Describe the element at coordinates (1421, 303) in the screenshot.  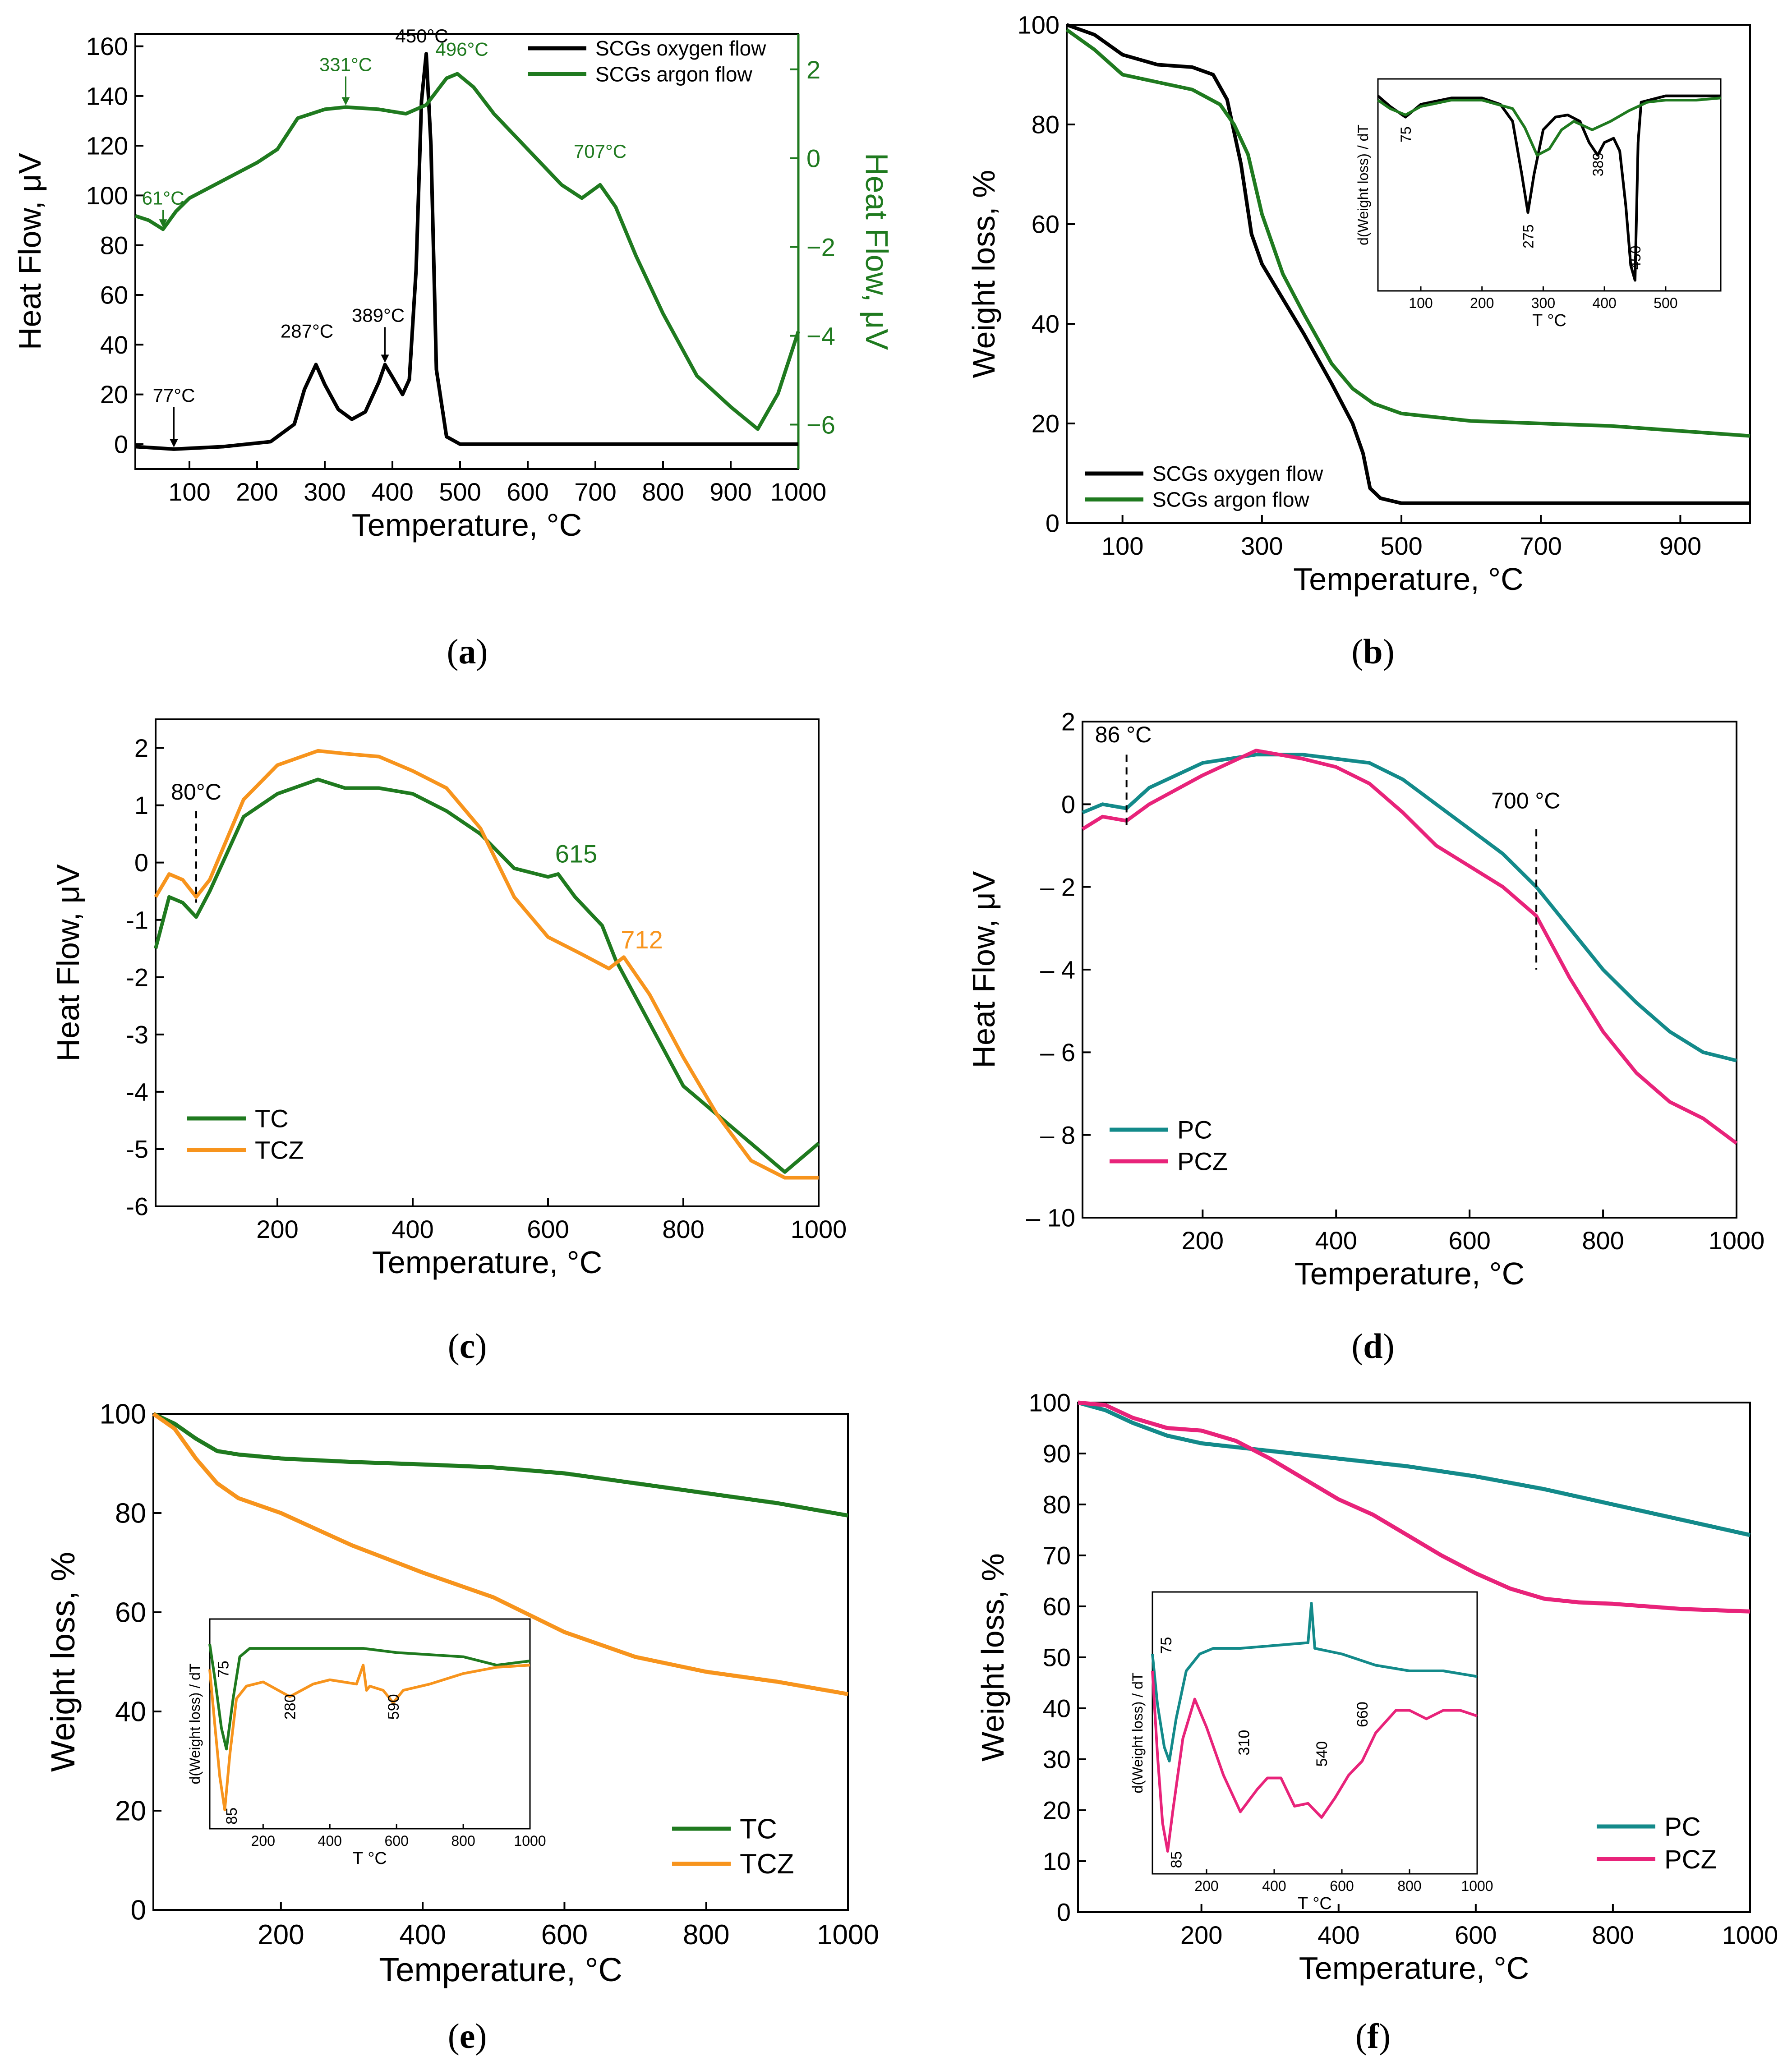
I see `inset-x-tick-label-b: 100` at that location.